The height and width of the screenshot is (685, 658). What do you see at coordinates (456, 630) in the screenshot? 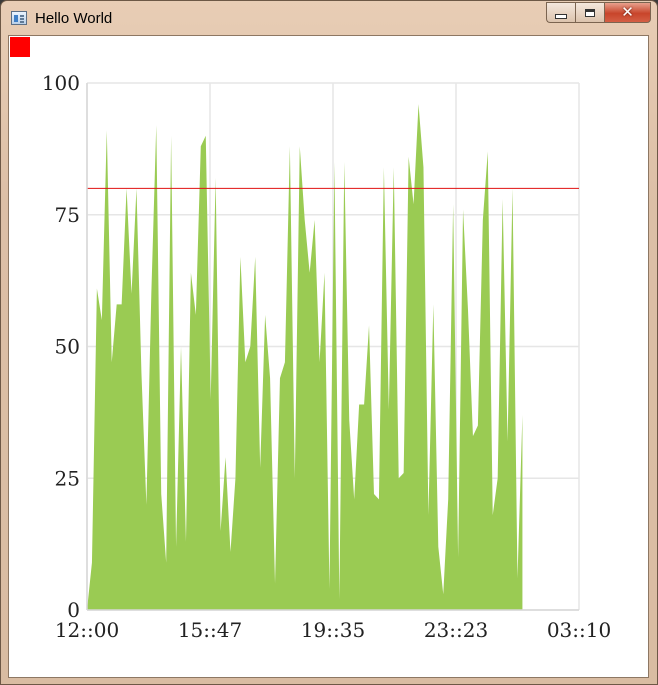
I see `x-tick-label: 23::23` at bounding box center [456, 630].